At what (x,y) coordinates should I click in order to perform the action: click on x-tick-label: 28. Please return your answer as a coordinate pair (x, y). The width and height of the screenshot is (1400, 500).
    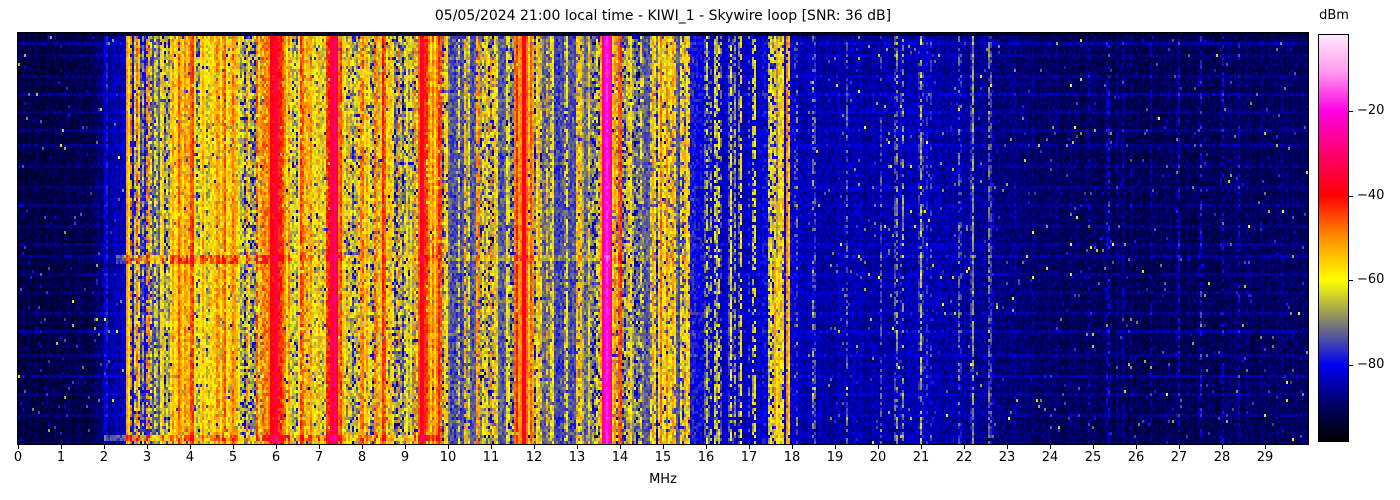
    Looking at the image, I should click on (1222, 457).